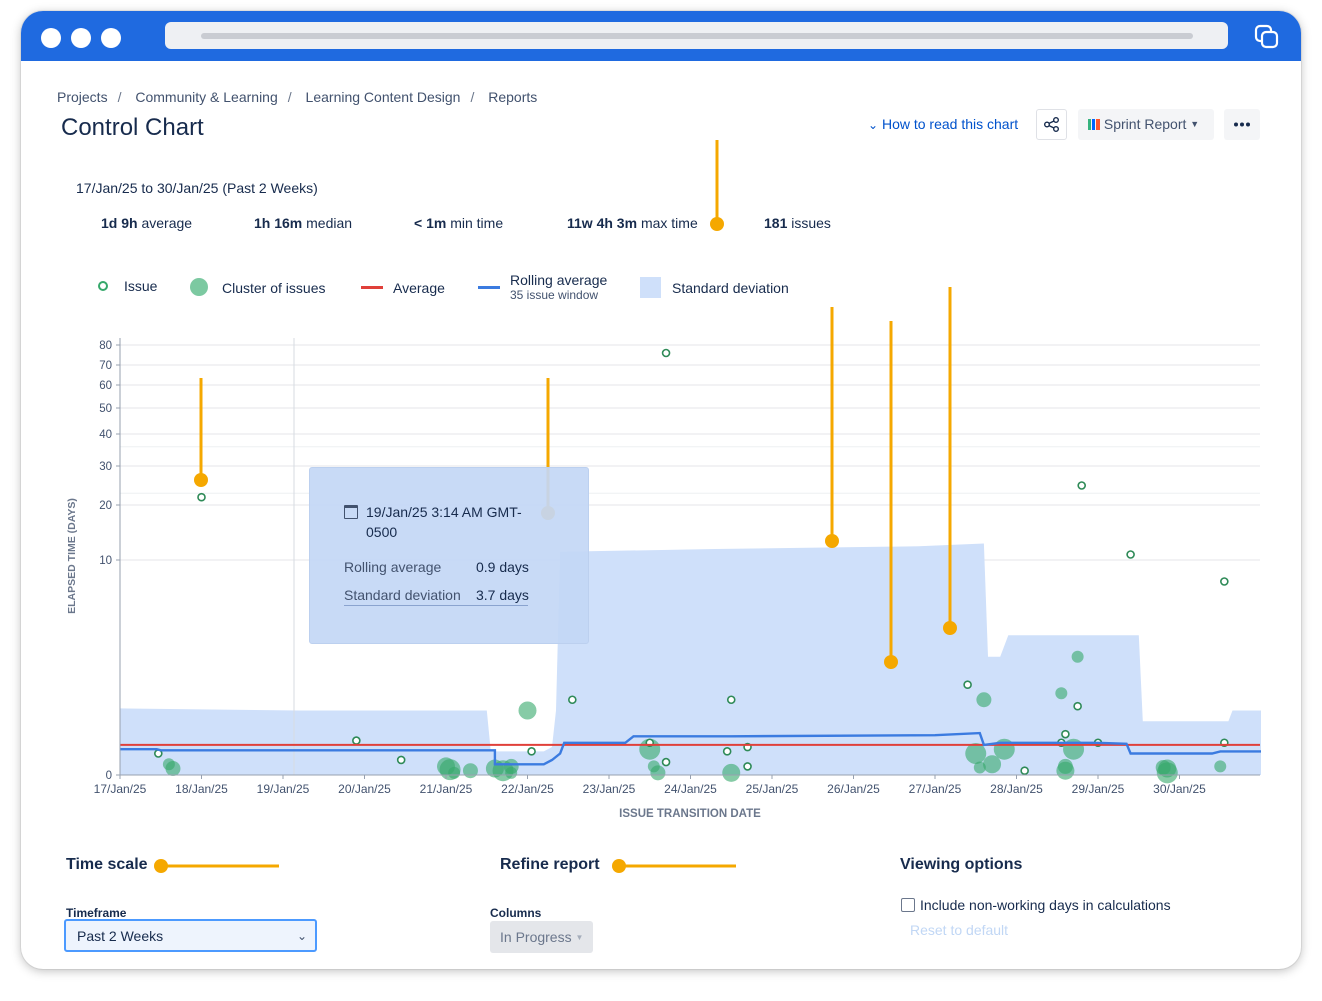  I want to click on legend-average: Average, so click(419, 288).